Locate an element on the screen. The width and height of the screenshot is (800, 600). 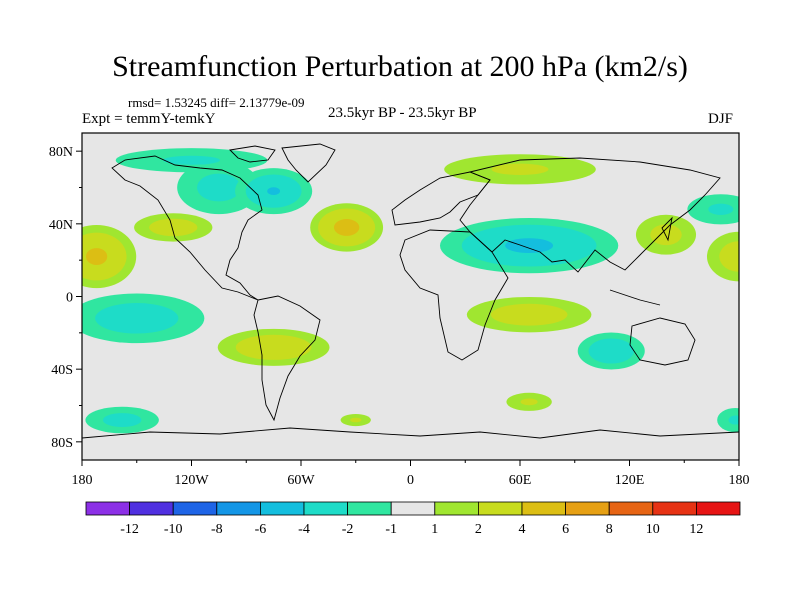
y-tick-label: 80N is located at coordinates (61, 152).